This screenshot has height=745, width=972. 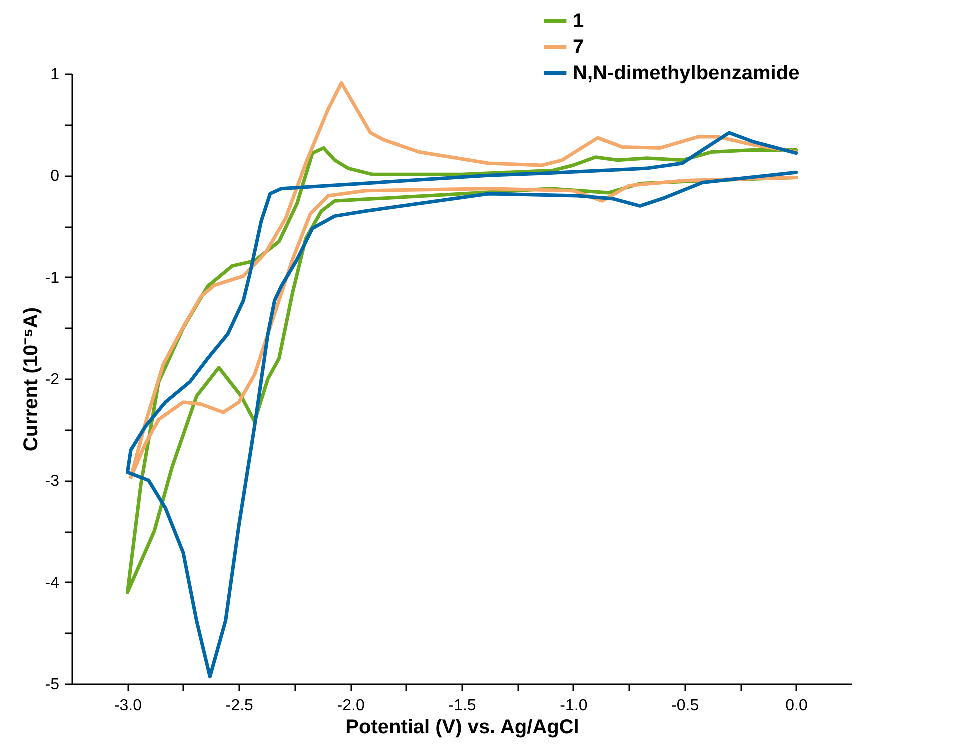 What do you see at coordinates (578, 21) in the screenshot?
I see `legend-label: 1` at bounding box center [578, 21].